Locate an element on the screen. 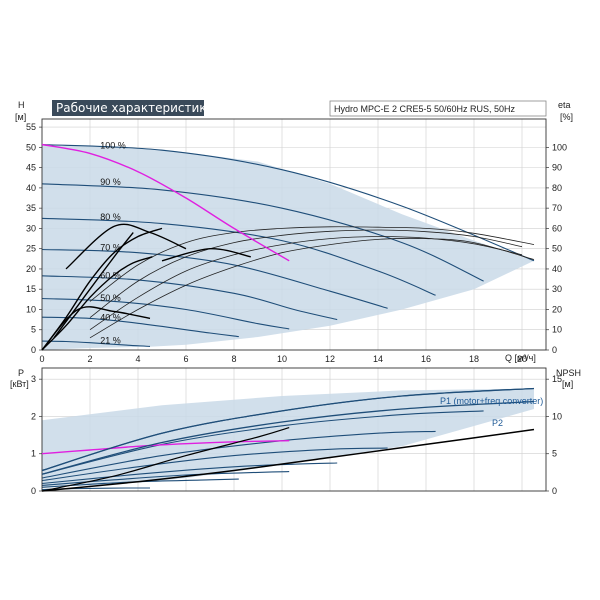  speed-label: 60 % is located at coordinates (110, 275).